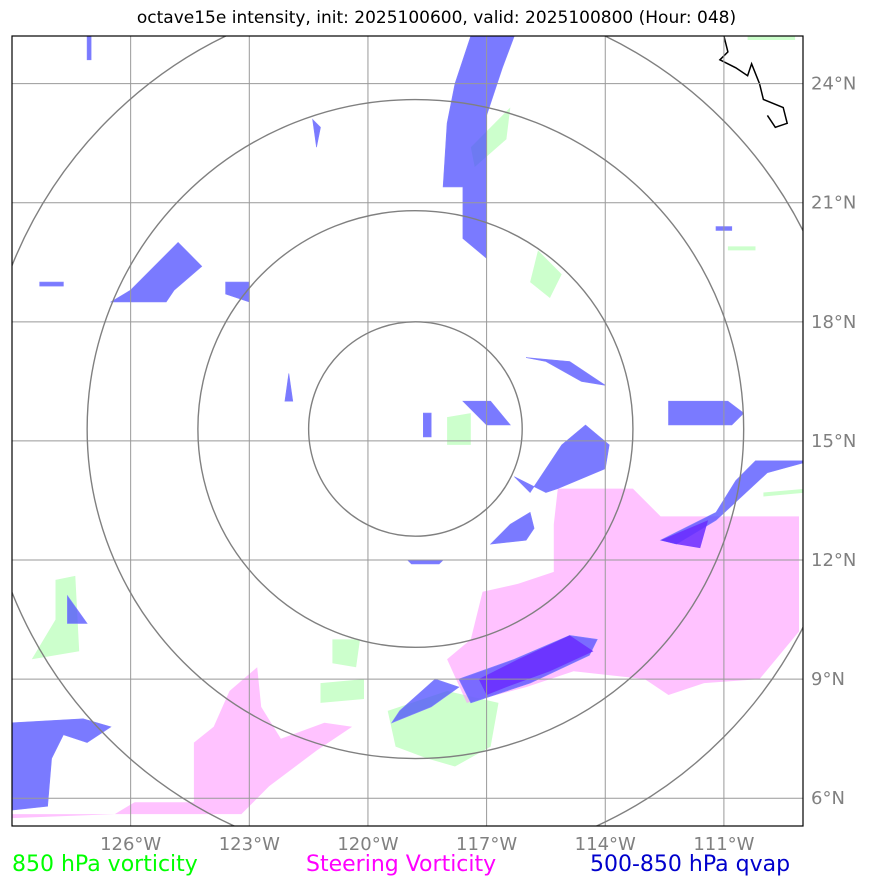 This screenshot has width=873, height=891. What do you see at coordinates (105, 864) in the screenshot?
I see `legend-850-vorticity: 850 hPa vorticity` at bounding box center [105, 864].